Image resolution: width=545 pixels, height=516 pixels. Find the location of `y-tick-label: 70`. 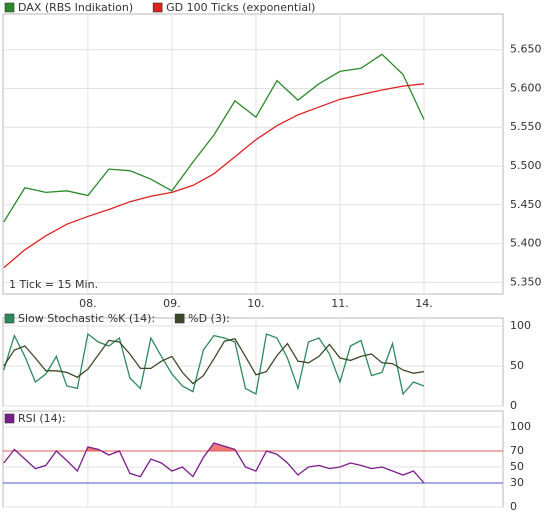

y-tick-label: 70 is located at coordinates (517, 450).